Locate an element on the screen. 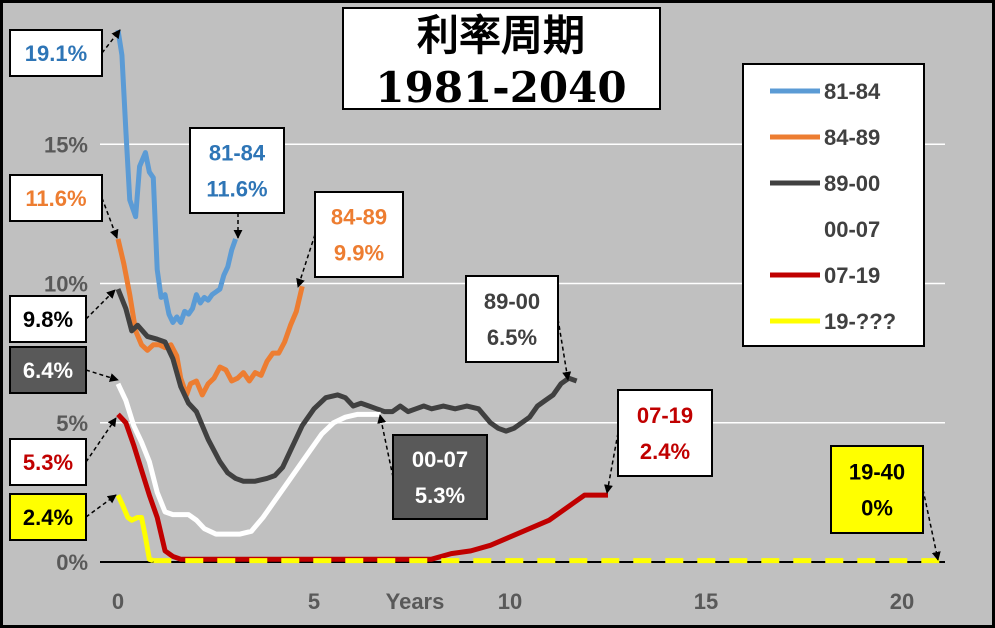 The height and width of the screenshot is (628, 995). x-tick-labels: 0 5 10 15 20 is located at coordinates (513, 601).